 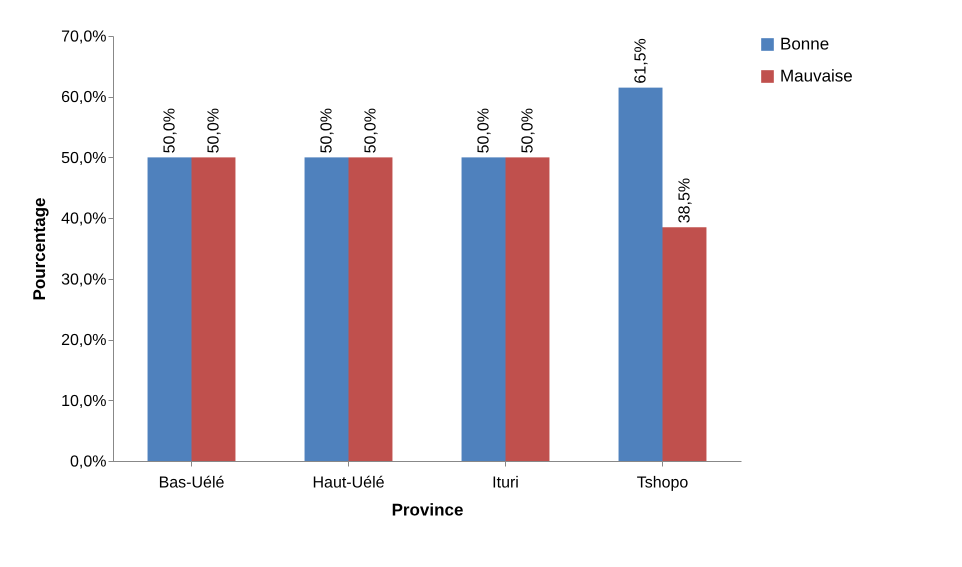 I want to click on x-tick-label: Bas-Uélé, so click(x=191, y=483).